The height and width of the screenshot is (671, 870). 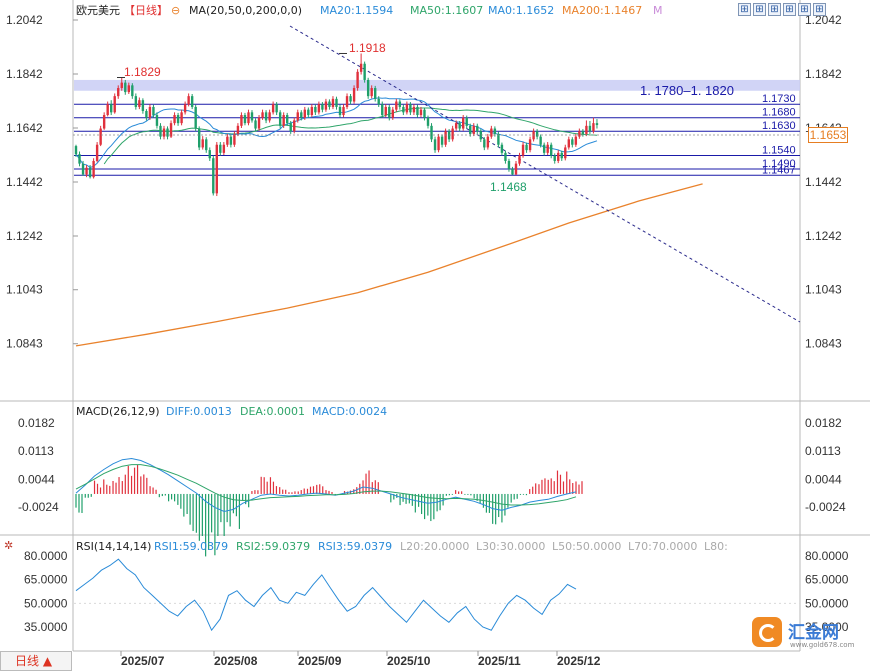 I want to click on rsi-tick-left: 35.0000, so click(x=46, y=627).